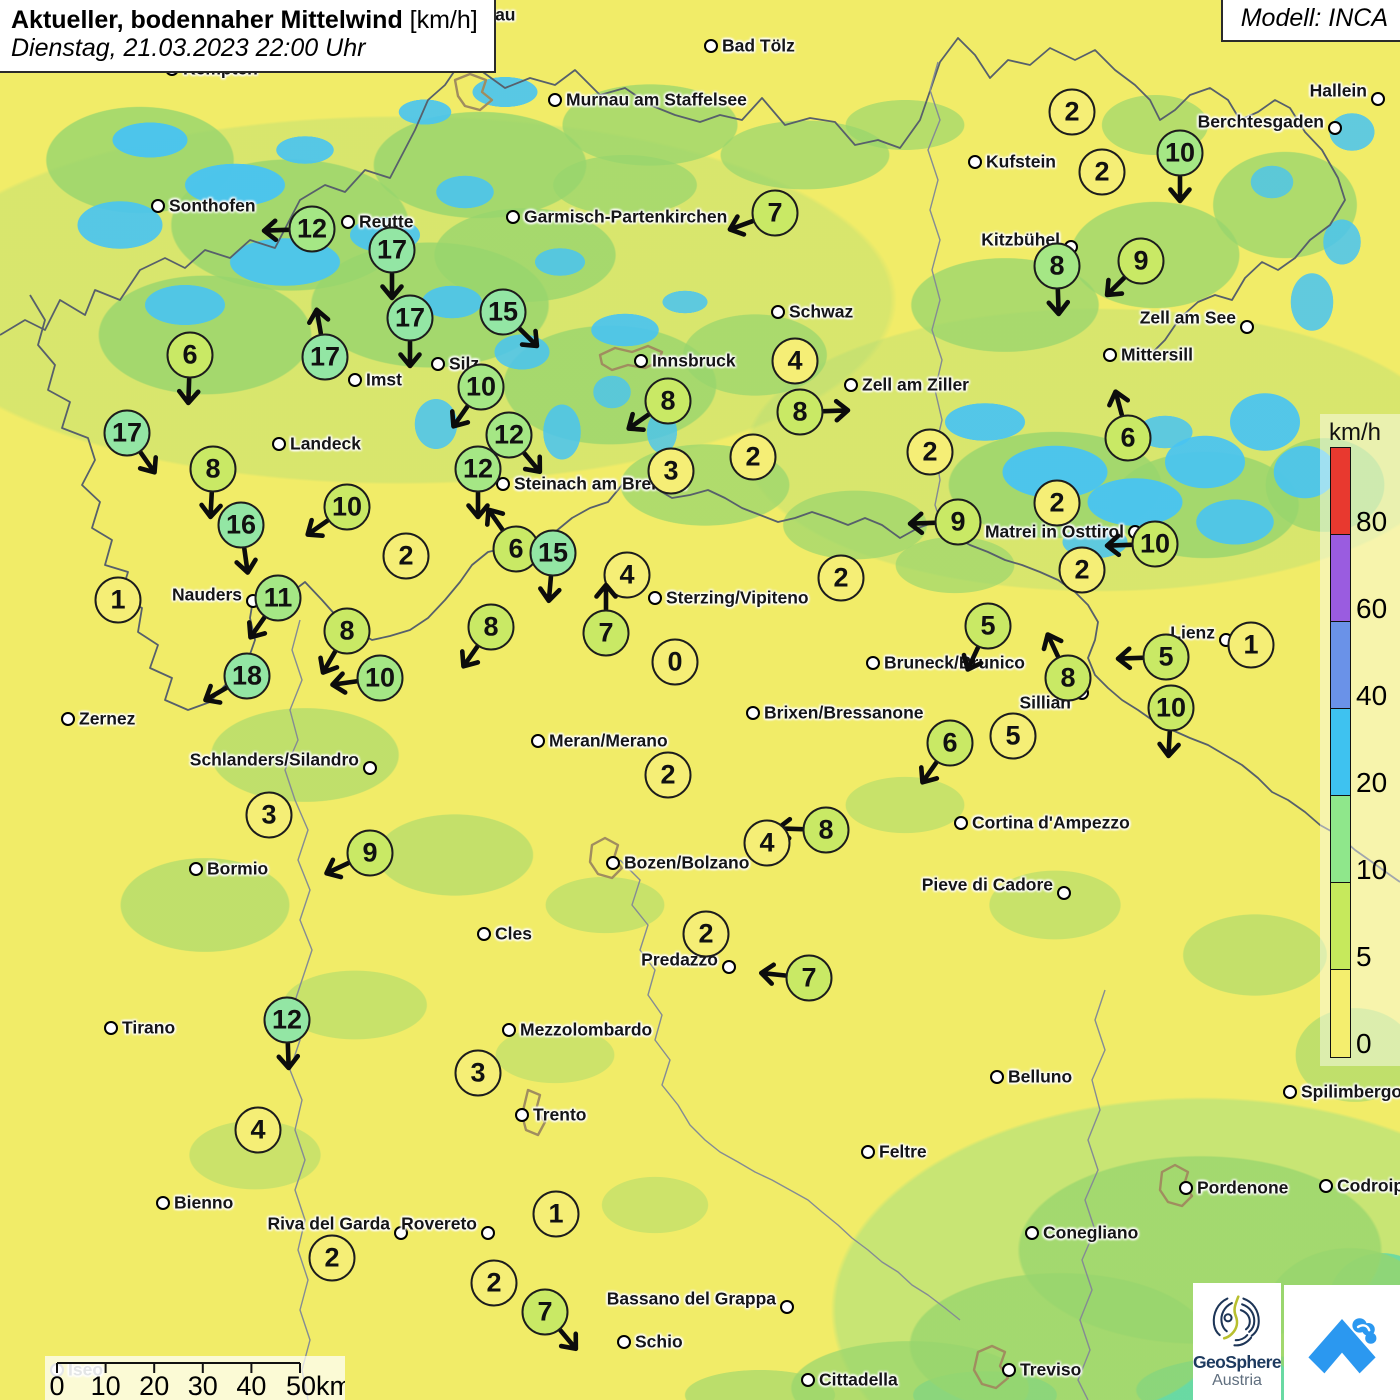 This screenshot has width=1400, height=1400. Describe the element at coordinates (1372, 521) in the screenshot. I see `legend-tick-label: 80` at that location.